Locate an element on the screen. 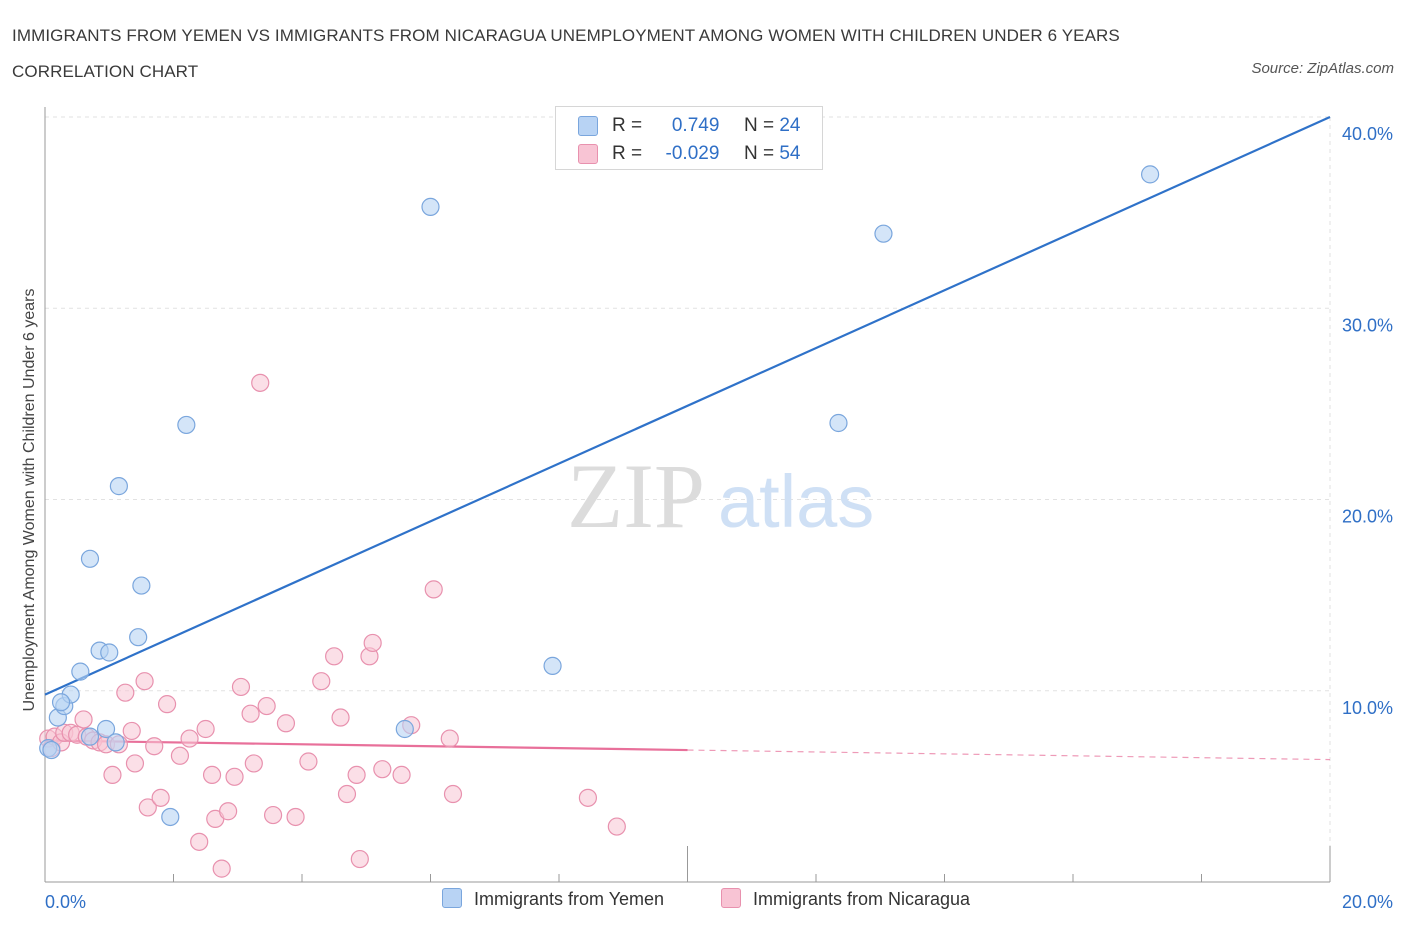 The image size is (1406, 930). yemen-legend-icon is located at coordinates (452, 898).